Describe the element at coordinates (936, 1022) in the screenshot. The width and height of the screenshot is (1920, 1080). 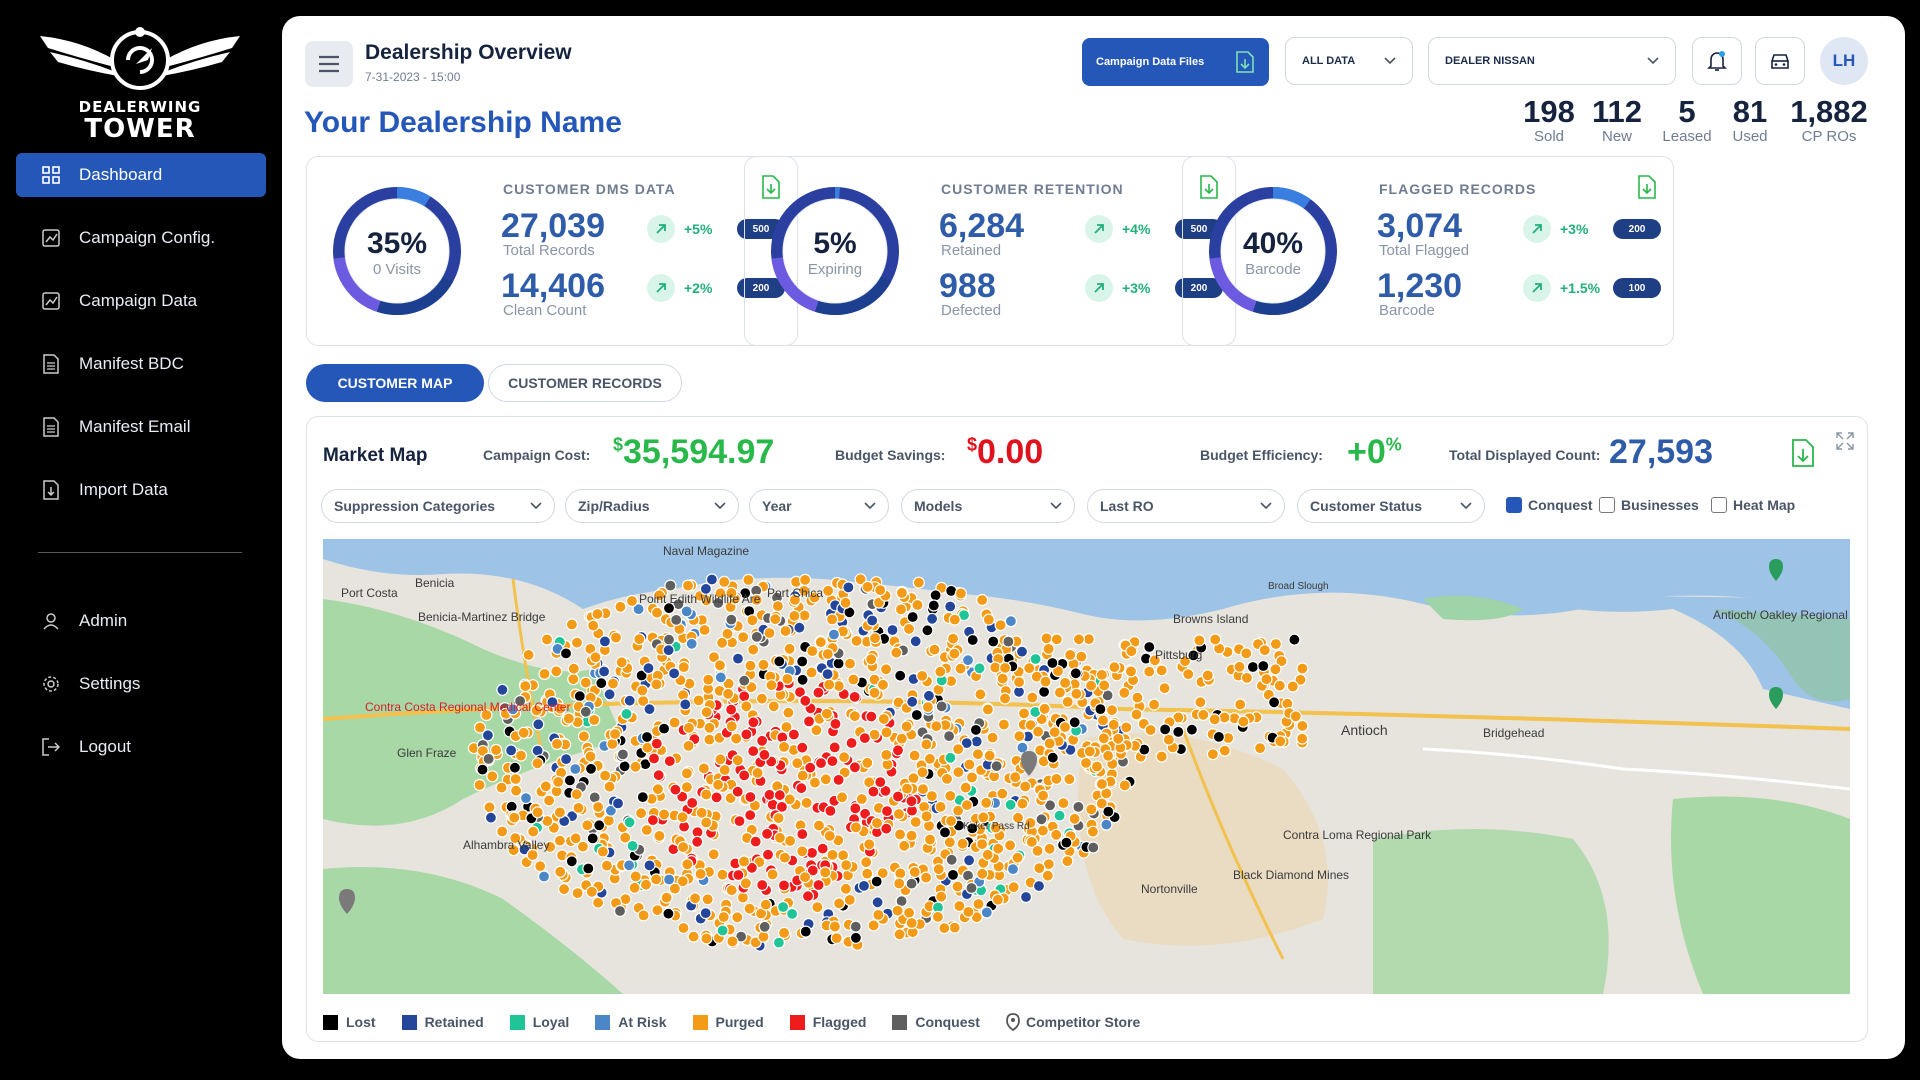
I see `legend-conquest: Conquest` at that location.